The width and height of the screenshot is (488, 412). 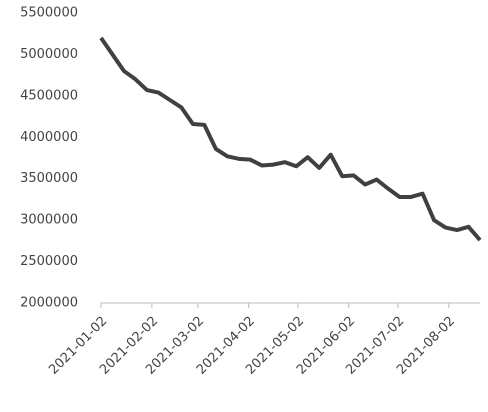 I want to click on y-tick-label: 5500000, so click(x=49, y=13).